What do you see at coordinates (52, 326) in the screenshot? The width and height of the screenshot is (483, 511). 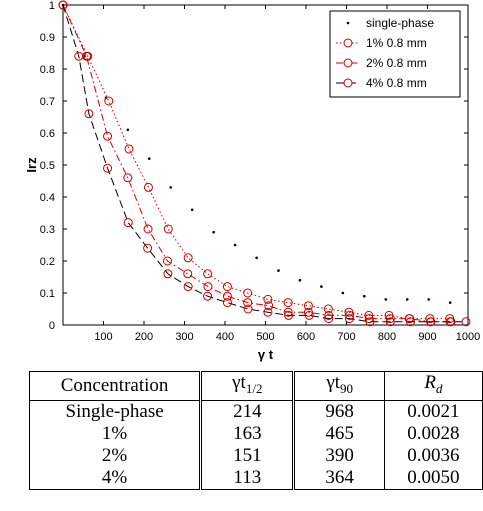 I see `y-tick-label: 0` at bounding box center [52, 326].